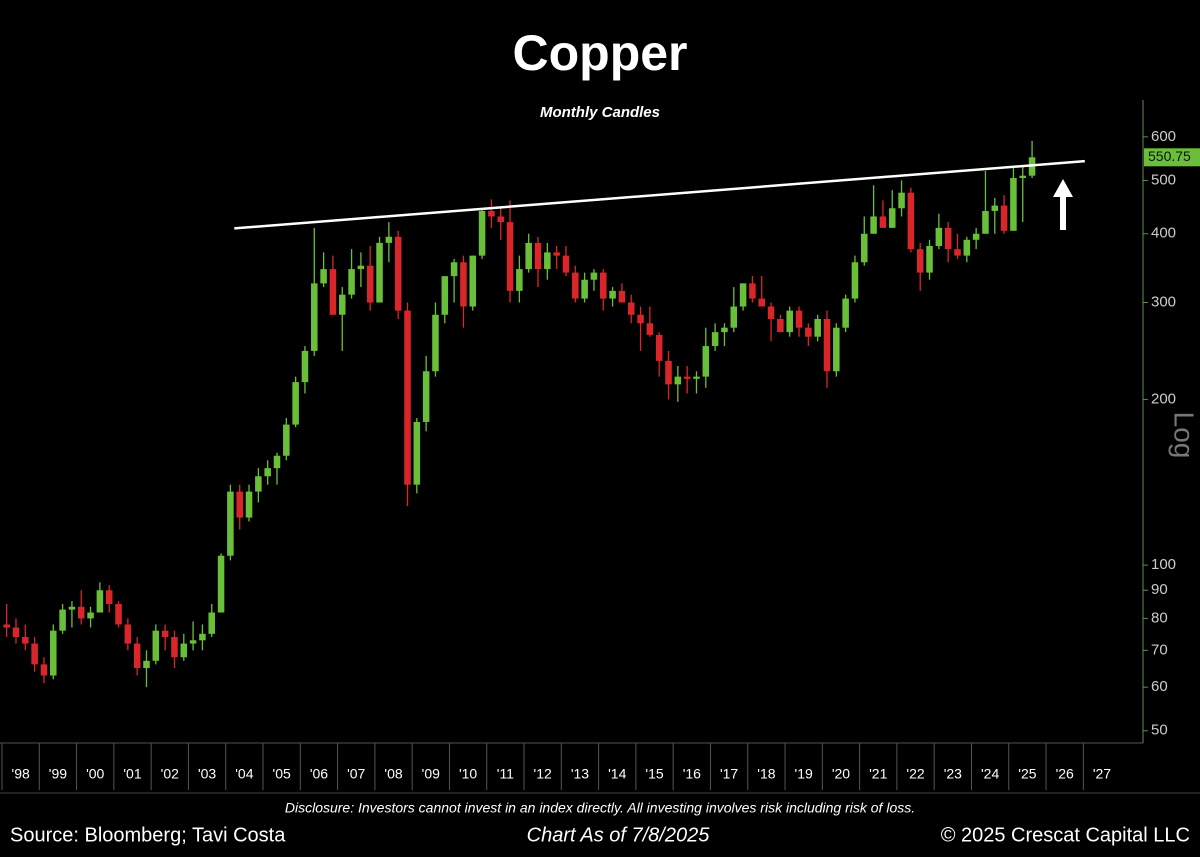 Image resolution: width=1200 pixels, height=857 pixels. Describe the element at coordinates (244, 774) in the screenshot. I see `x-tick-label: '04` at that location.